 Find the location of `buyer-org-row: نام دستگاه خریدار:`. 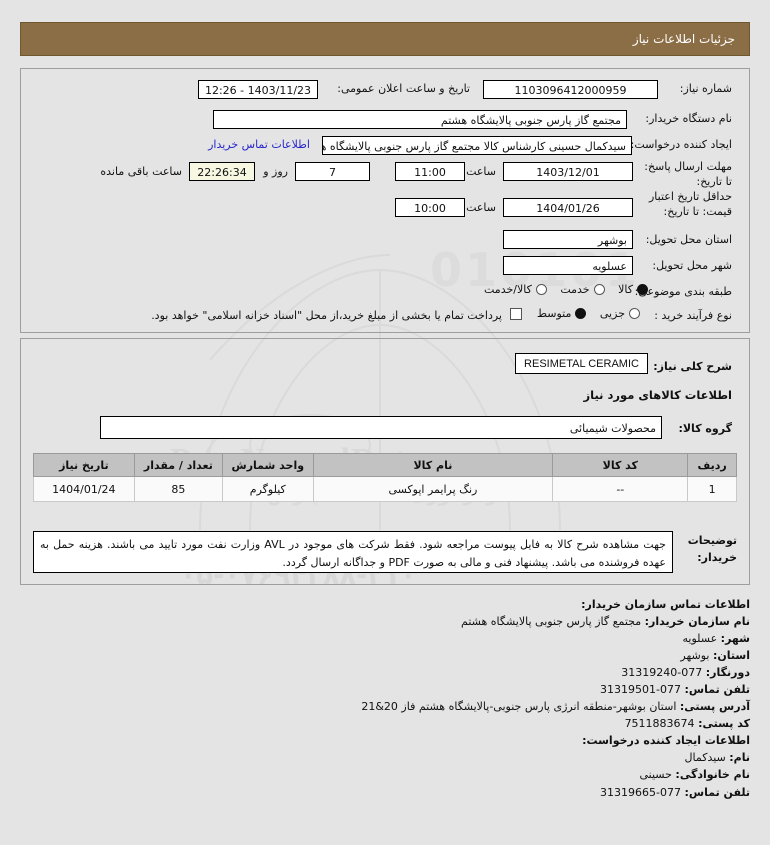

buyer-org-row: نام دستگاه خریدار: is located at coordinates (688, 118).